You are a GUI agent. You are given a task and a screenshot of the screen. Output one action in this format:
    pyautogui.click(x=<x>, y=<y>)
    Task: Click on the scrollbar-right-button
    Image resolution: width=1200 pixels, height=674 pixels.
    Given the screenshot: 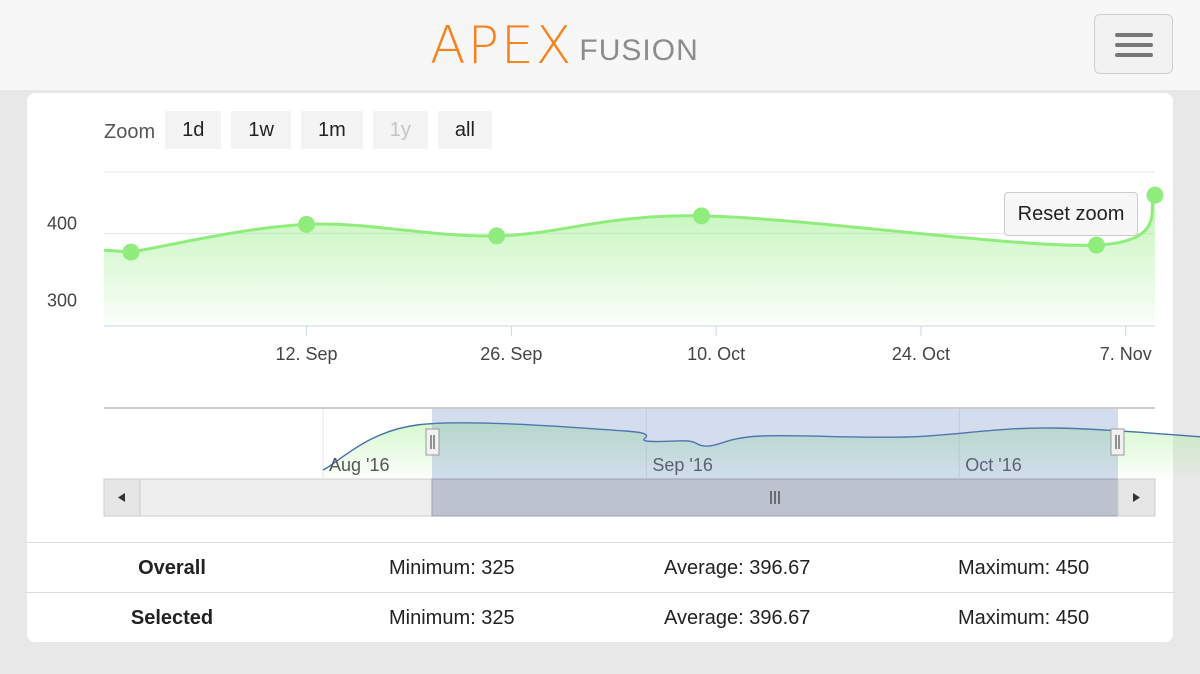 What is the action you would take?
    pyautogui.click(x=1136, y=497)
    